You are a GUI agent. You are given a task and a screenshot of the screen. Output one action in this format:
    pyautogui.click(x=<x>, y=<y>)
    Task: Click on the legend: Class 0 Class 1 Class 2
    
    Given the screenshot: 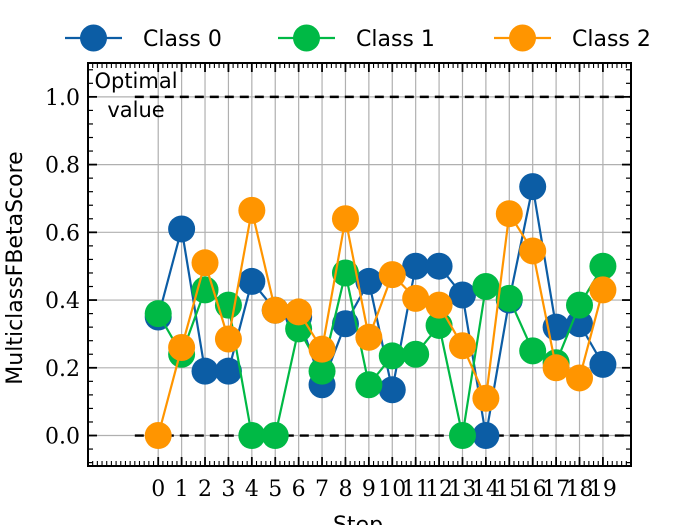 What is the action you would take?
    pyautogui.click(x=358, y=38)
    